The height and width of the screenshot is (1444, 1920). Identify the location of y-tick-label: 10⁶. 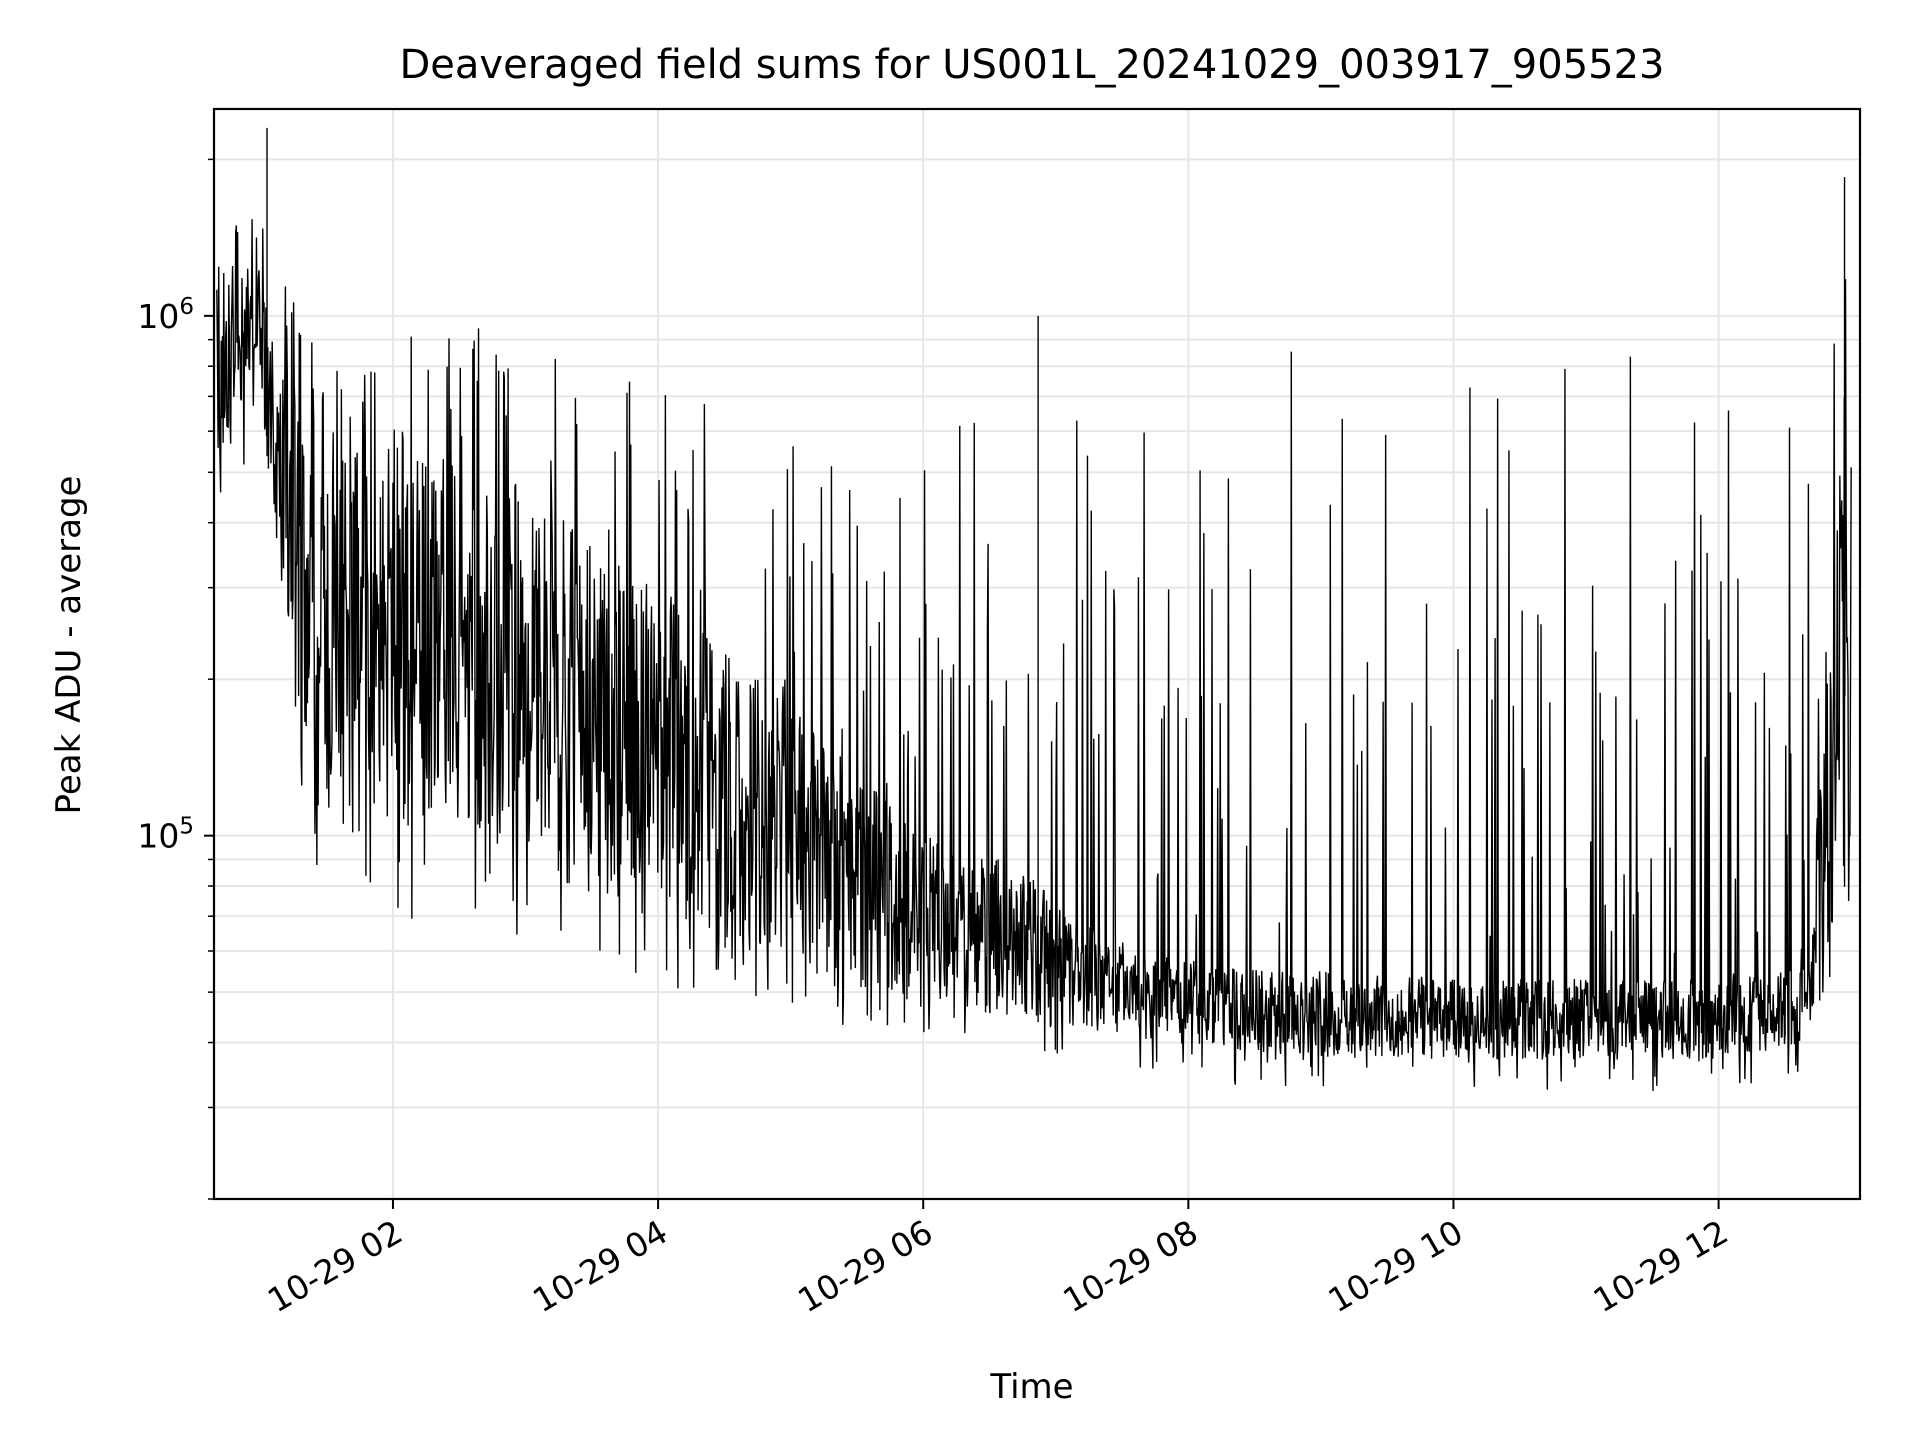
(165, 315).